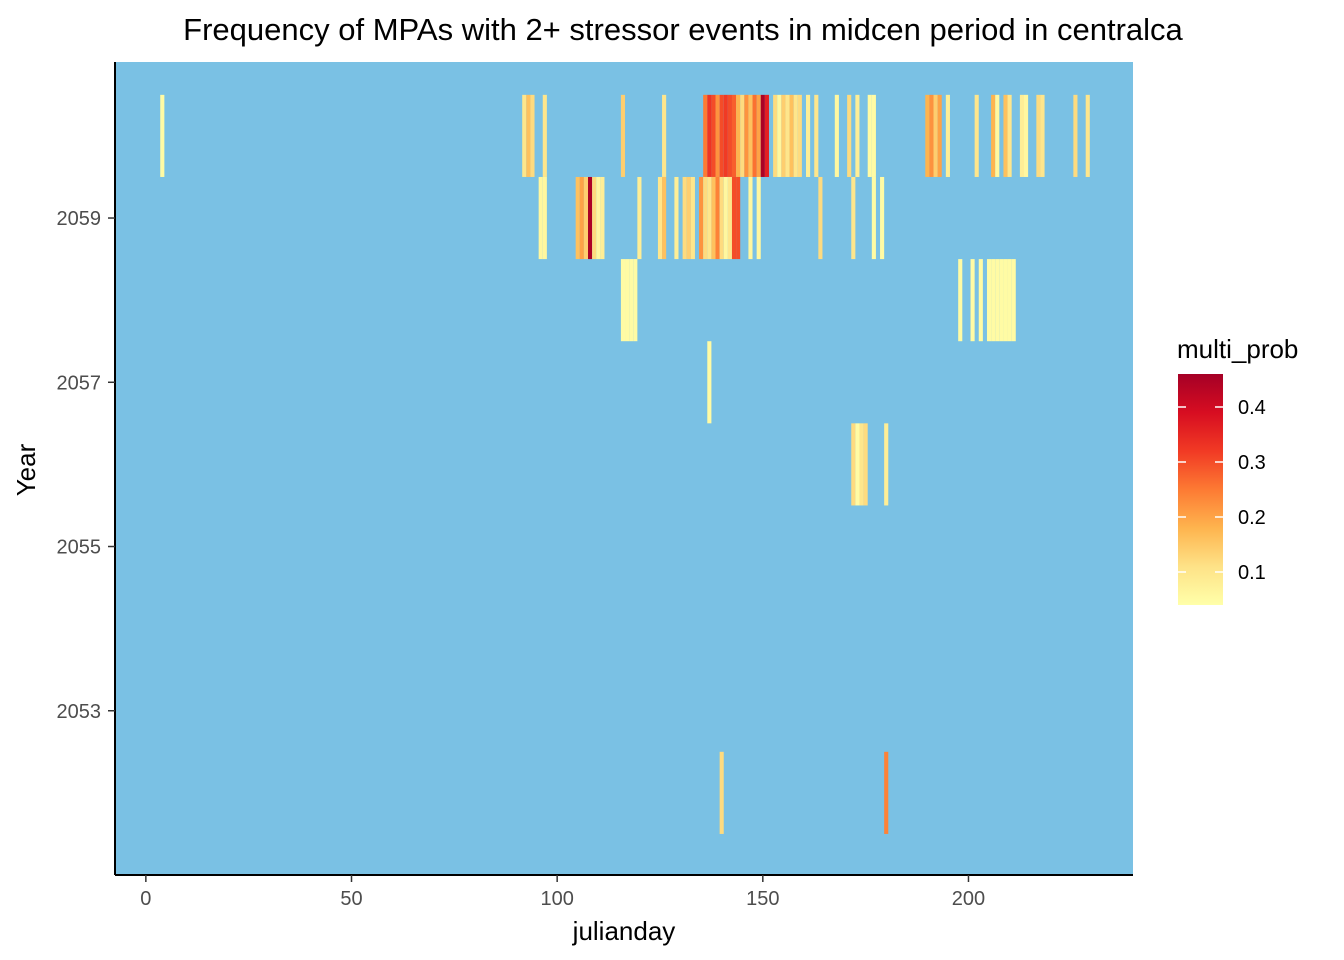 The width and height of the screenshot is (1344, 960). I want to click on legend-tick-label: 0.3, so click(1252, 463).